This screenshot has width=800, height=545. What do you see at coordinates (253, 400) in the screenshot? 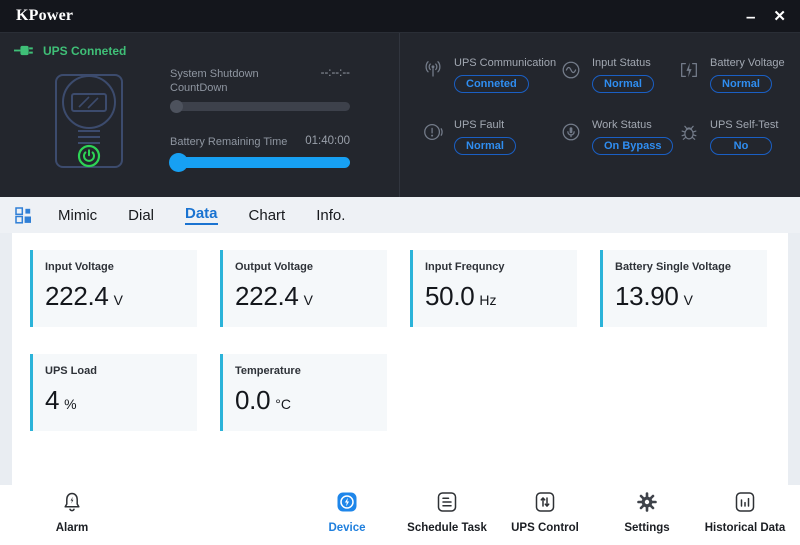
I see `card-value: 0.0` at bounding box center [253, 400].